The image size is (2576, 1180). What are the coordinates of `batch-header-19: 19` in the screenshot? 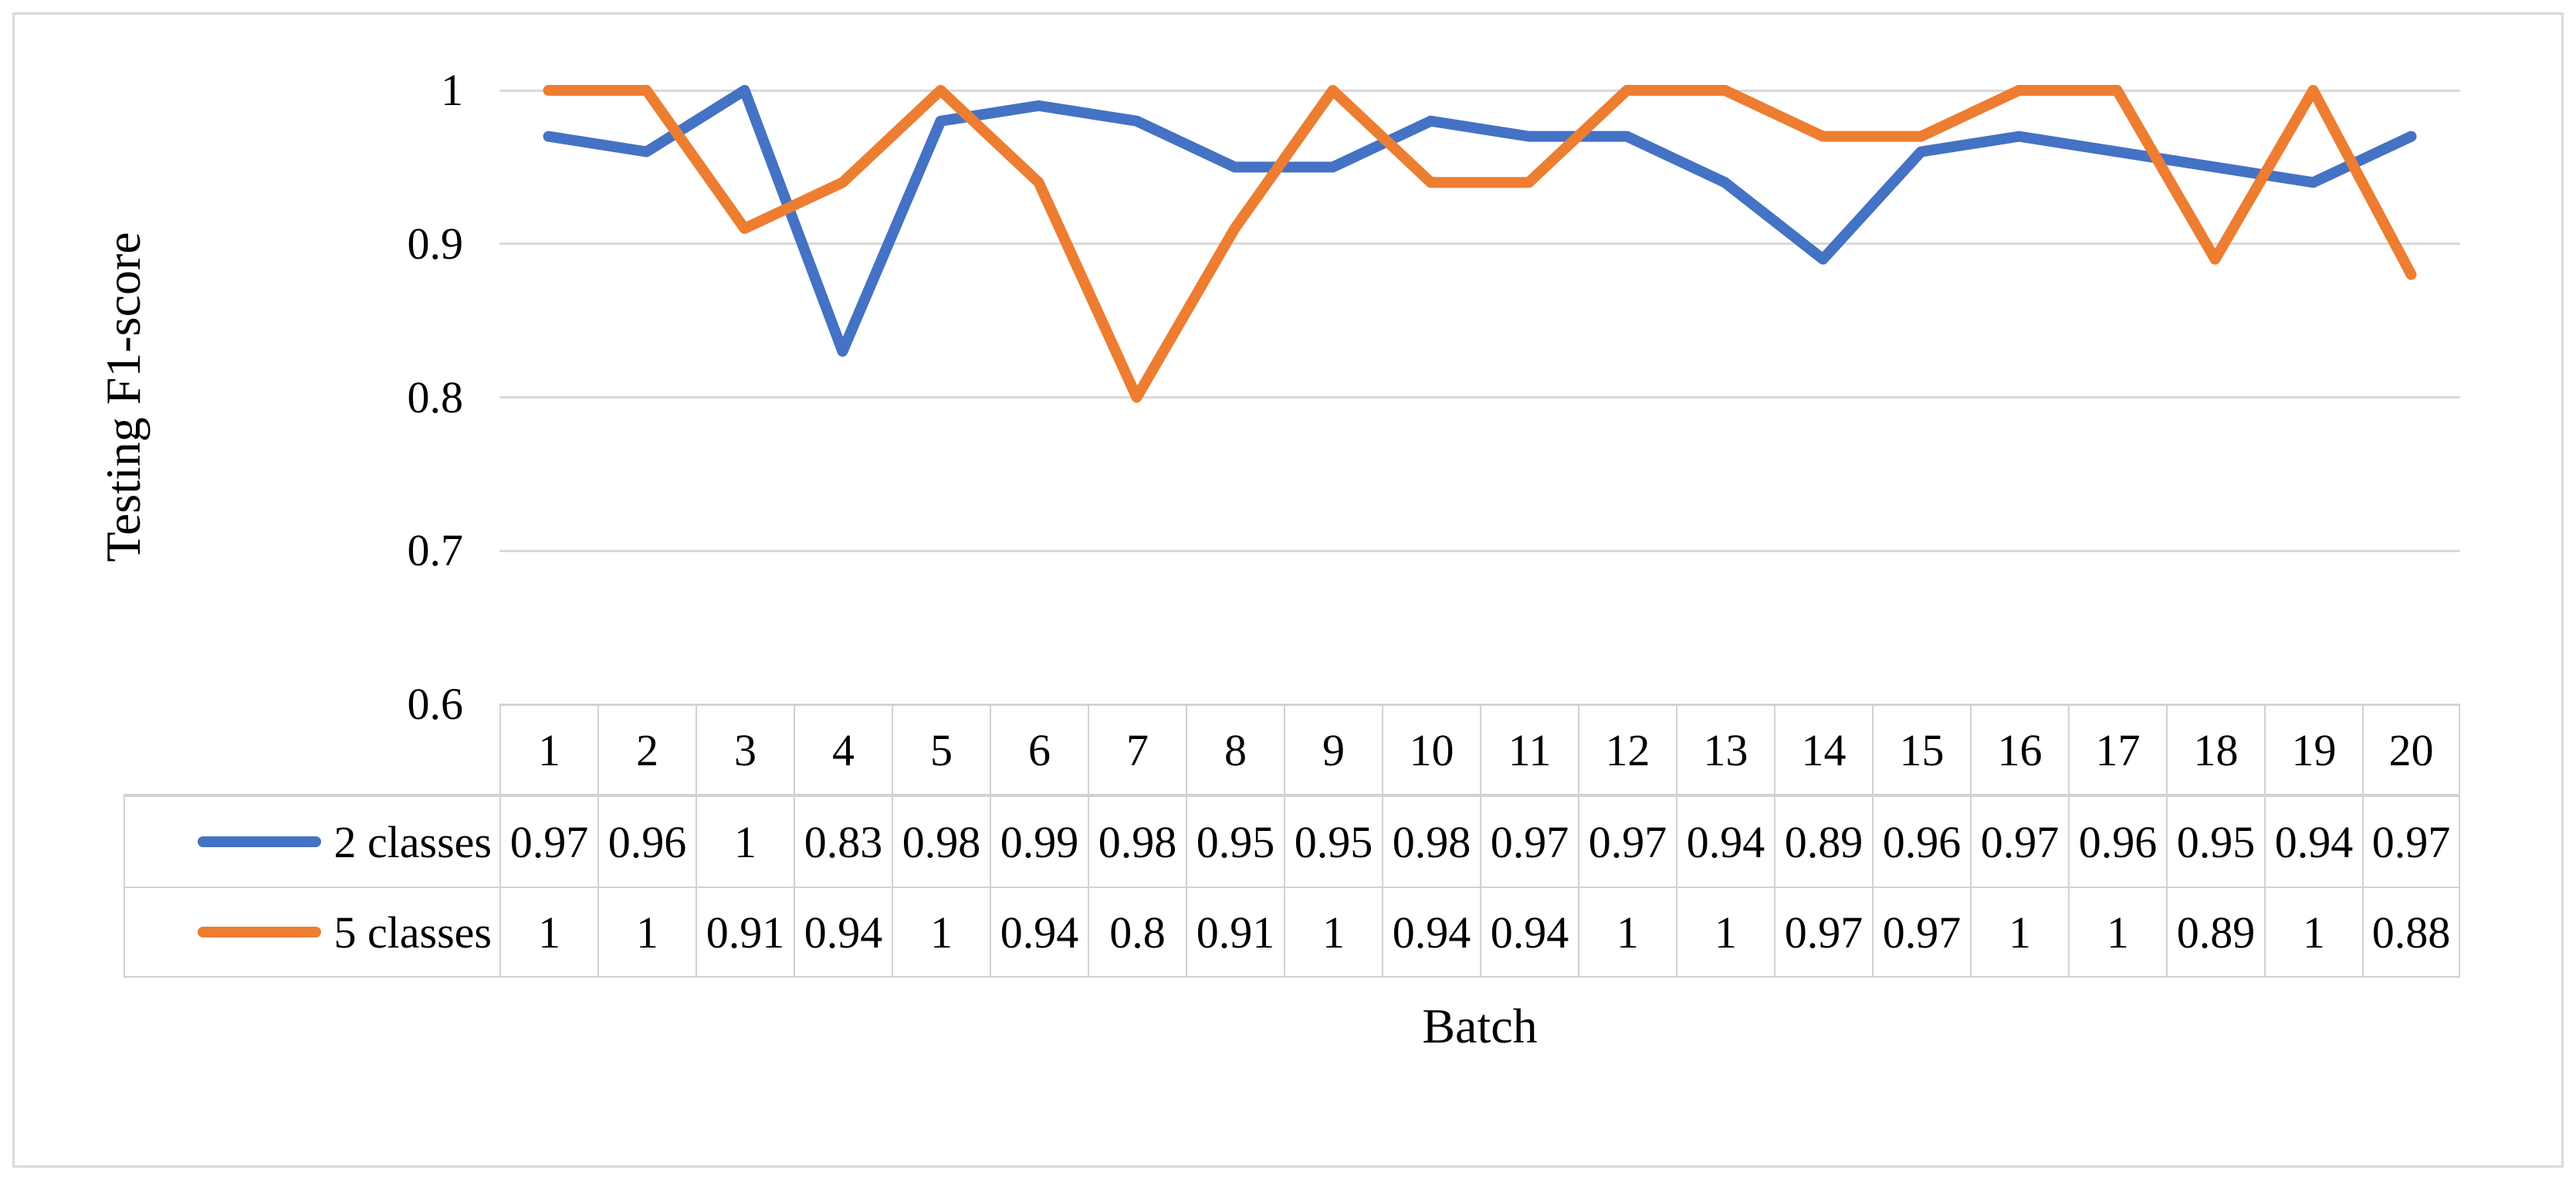 It's located at (2313, 749).